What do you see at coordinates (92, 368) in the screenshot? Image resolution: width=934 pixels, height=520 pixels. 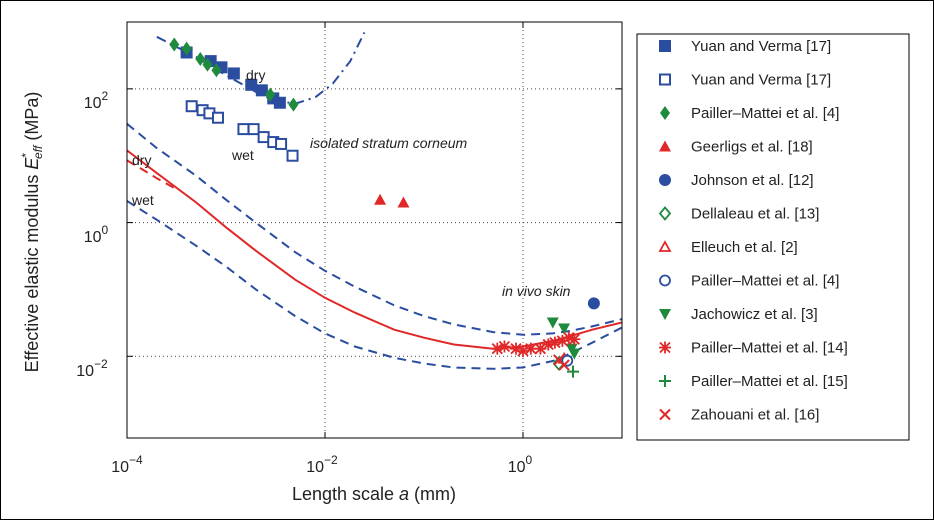 I see `y-tick-label: 10⁻²` at bounding box center [92, 368].